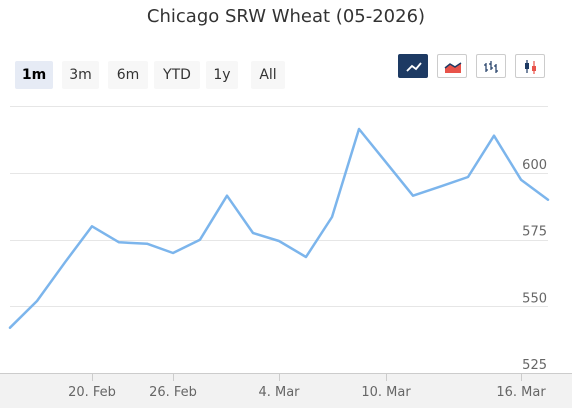 This screenshot has height=408, width=572. What do you see at coordinates (534, 298) in the screenshot?
I see `y-tick-label: 550` at bounding box center [534, 298].